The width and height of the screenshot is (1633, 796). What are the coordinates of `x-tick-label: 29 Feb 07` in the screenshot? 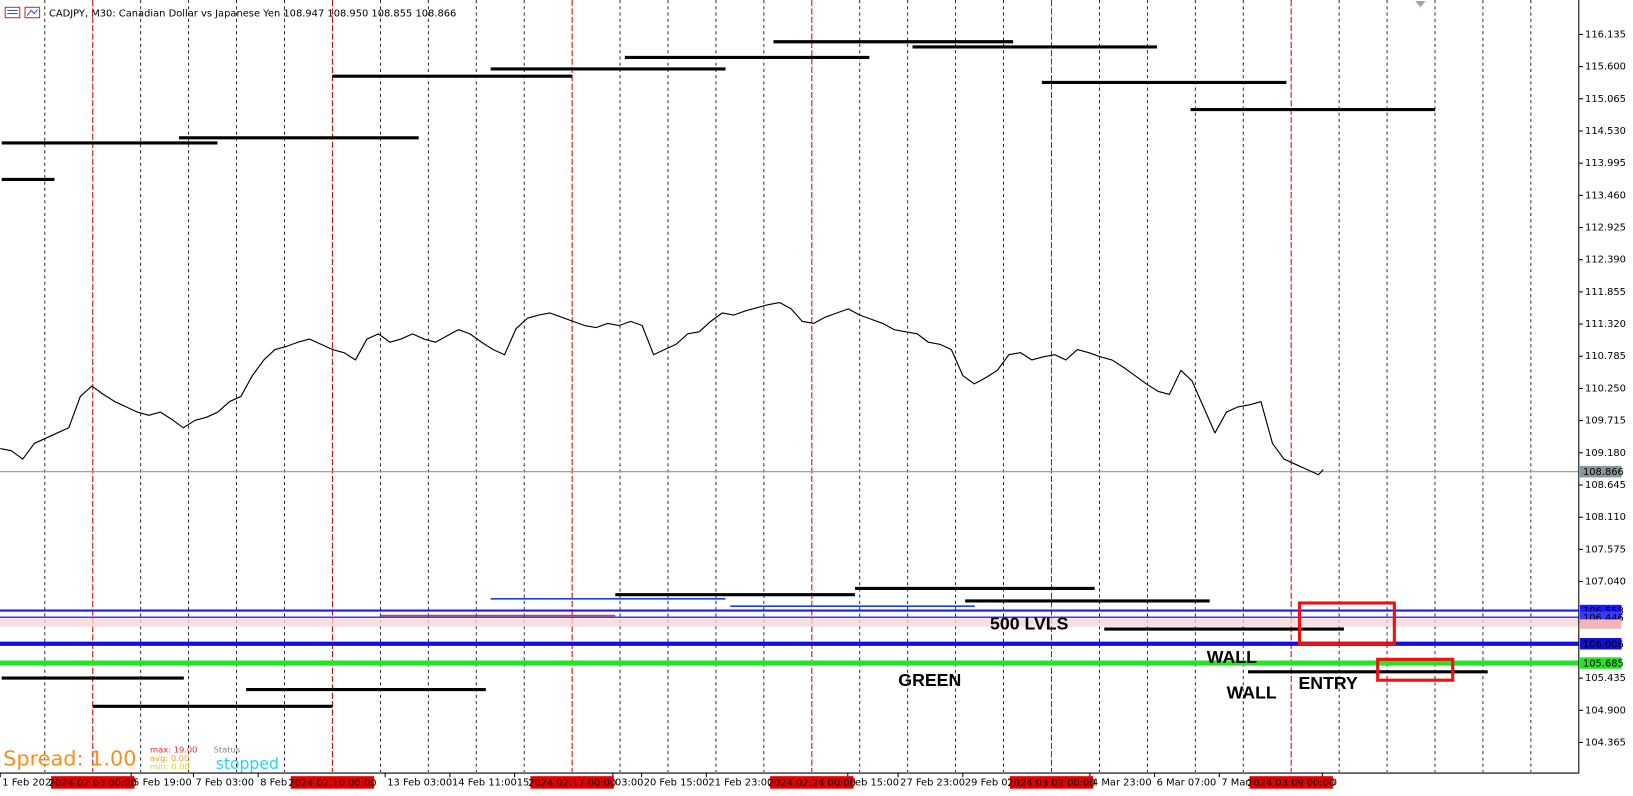 It's located at (989, 782).